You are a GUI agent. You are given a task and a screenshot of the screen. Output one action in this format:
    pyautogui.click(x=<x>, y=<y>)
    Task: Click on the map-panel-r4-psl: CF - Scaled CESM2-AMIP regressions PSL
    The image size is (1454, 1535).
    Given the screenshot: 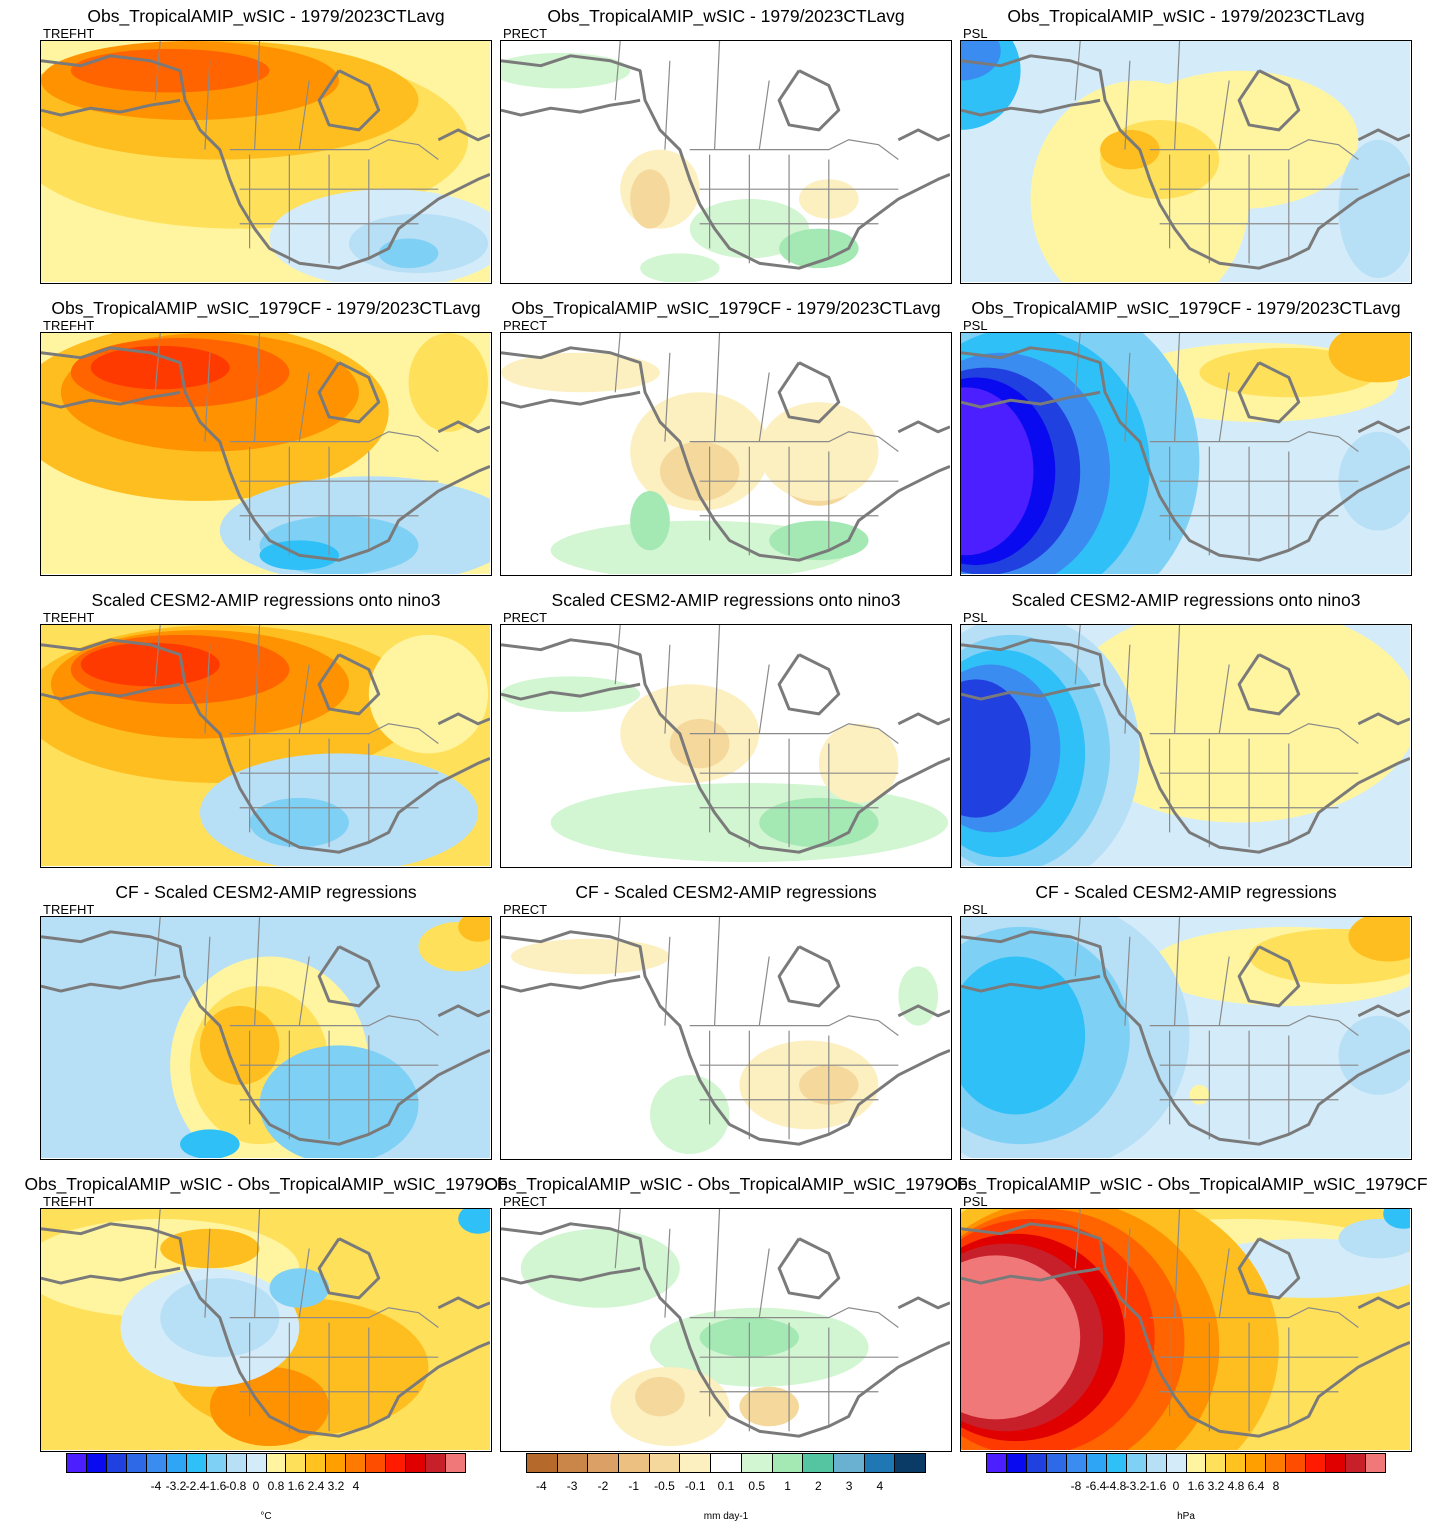 What is the action you would take?
    pyautogui.click(x=1186, y=1032)
    